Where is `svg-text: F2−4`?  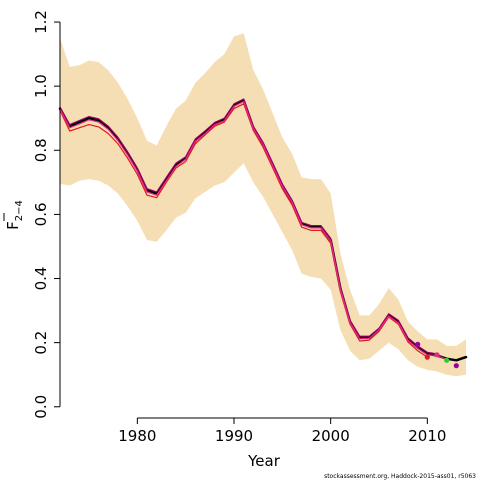 svg-text: F2−4 is located at coordinates (14, 215).